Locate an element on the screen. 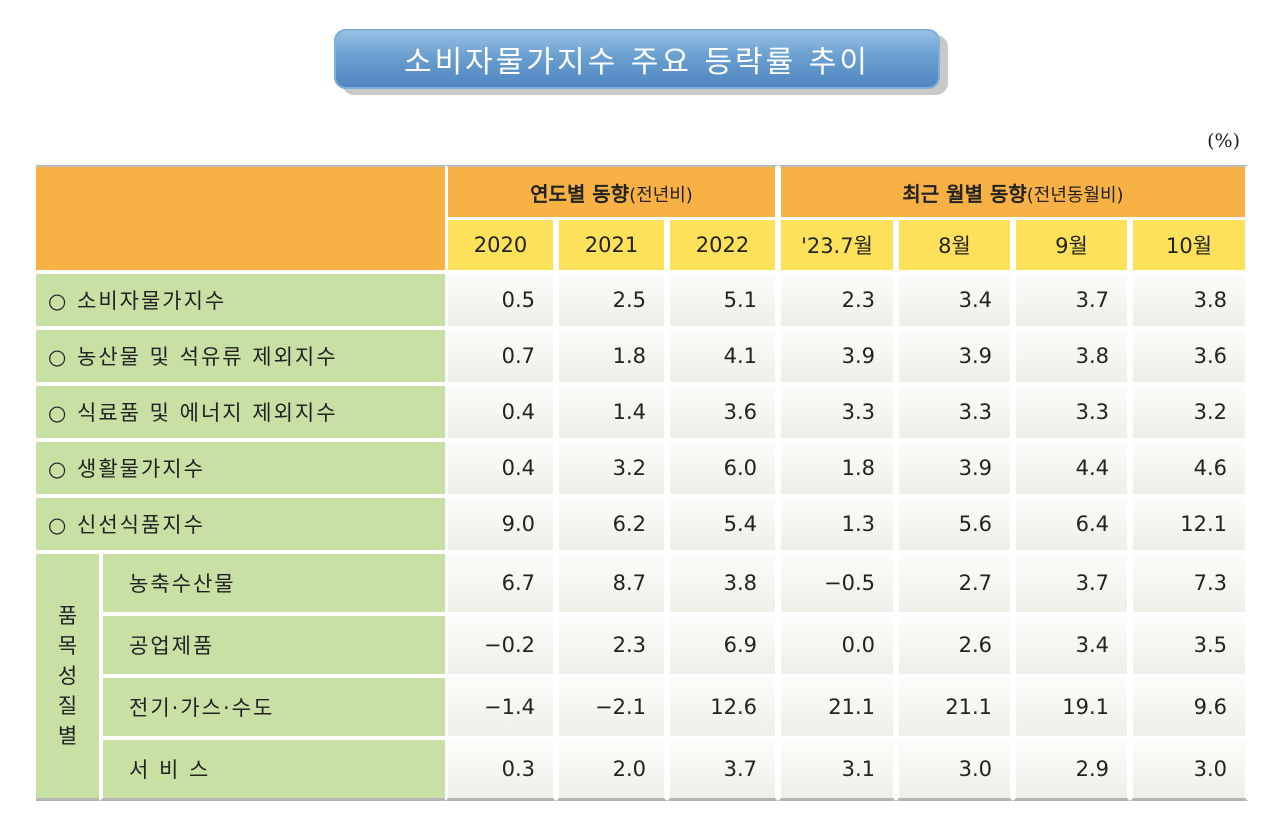 The height and width of the screenshot is (835, 1280). header-annual: 연도별 동향(전년비) is located at coordinates (611, 191).